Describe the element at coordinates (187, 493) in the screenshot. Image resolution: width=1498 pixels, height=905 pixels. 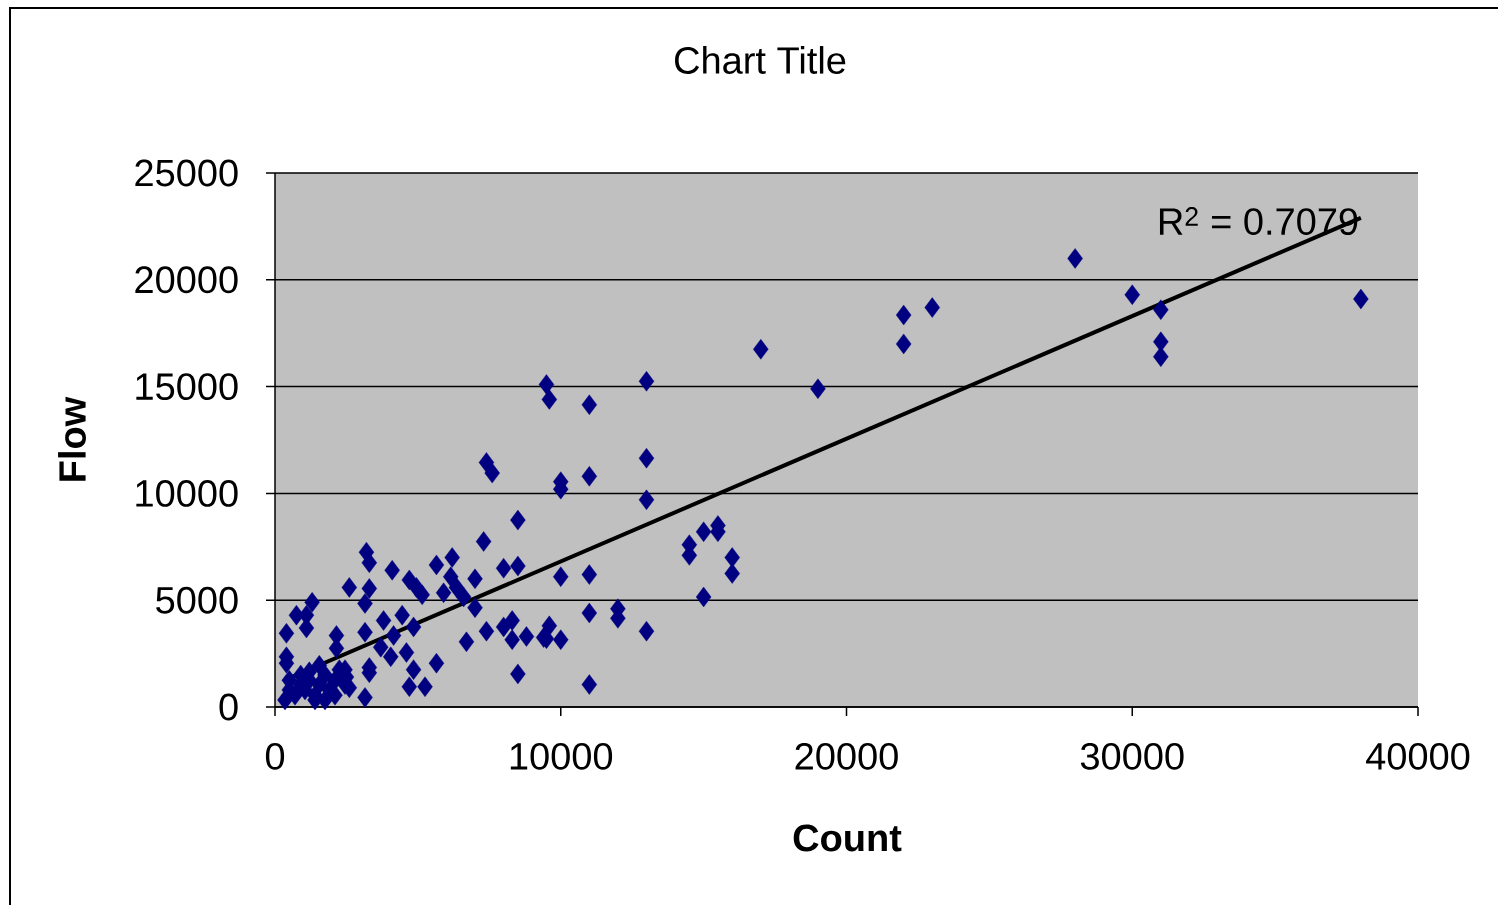
I see `y-tick-label: 10000` at that location.